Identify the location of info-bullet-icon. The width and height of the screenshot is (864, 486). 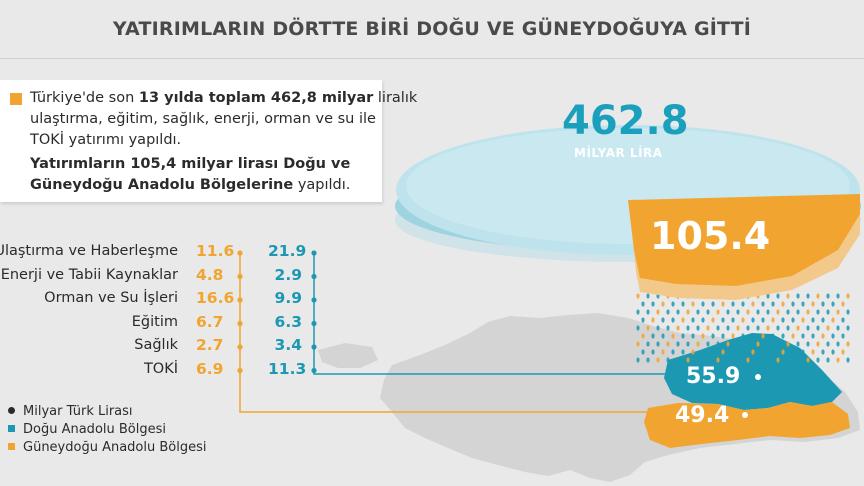
(16, 99).